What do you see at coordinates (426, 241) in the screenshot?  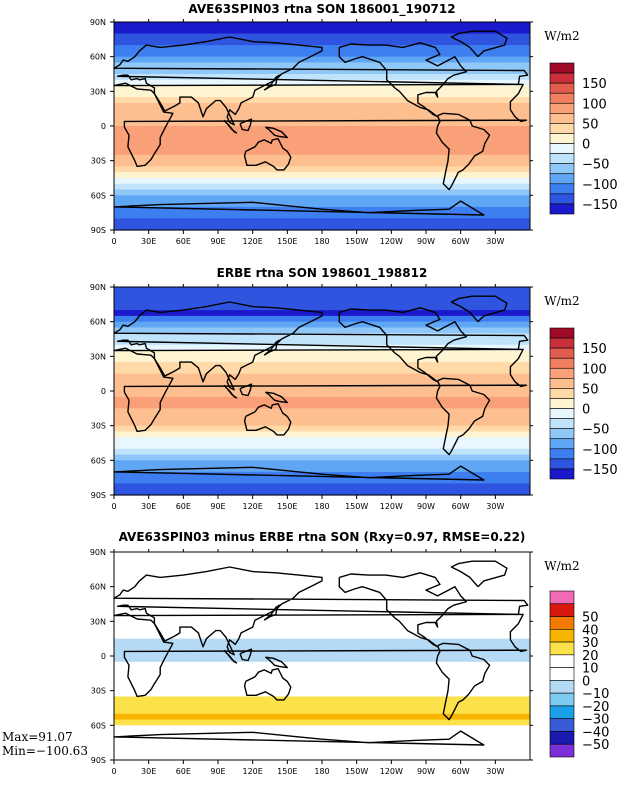 I see `x-tick-label: 90W` at bounding box center [426, 241].